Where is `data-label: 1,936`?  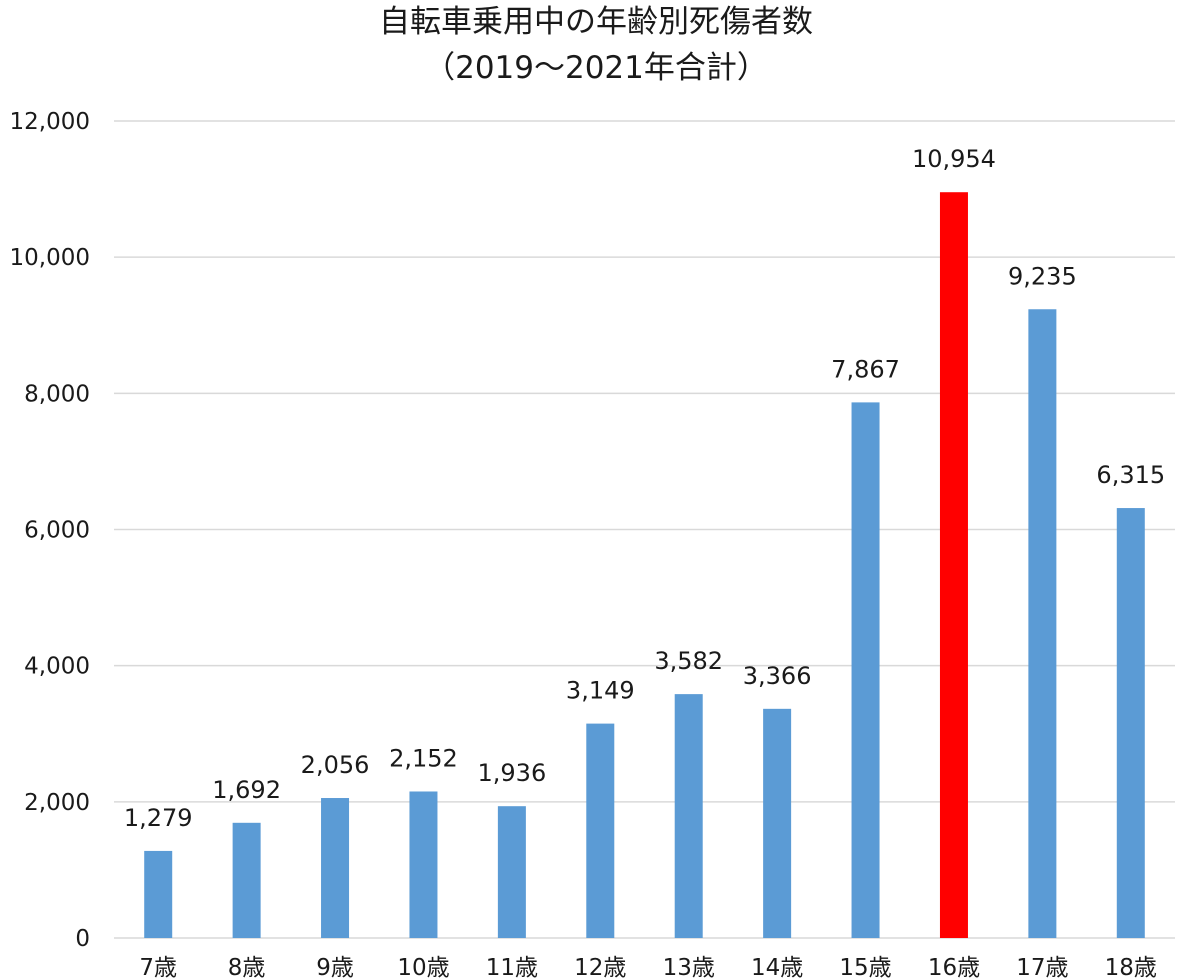
data-label: 1,936 is located at coordinates (512, 773).